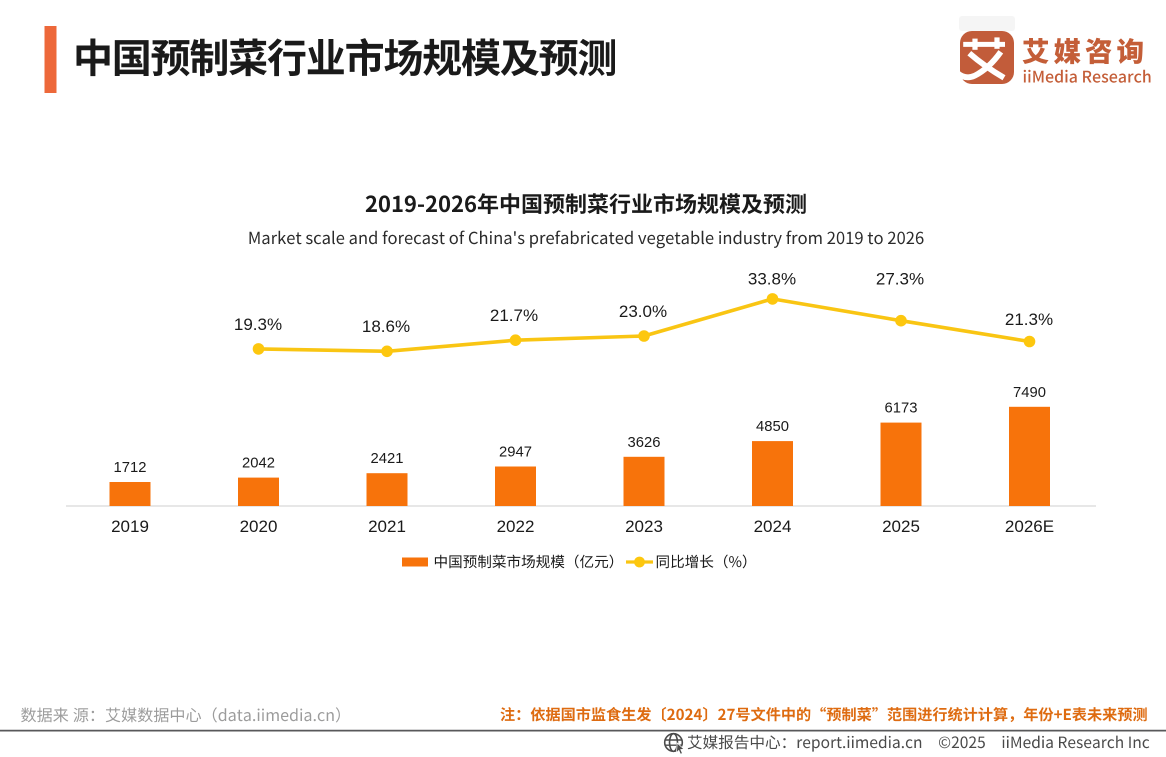 This screenshot has width=1166, height=757. I want to click on svg-text: 2042, so click(258, 464).